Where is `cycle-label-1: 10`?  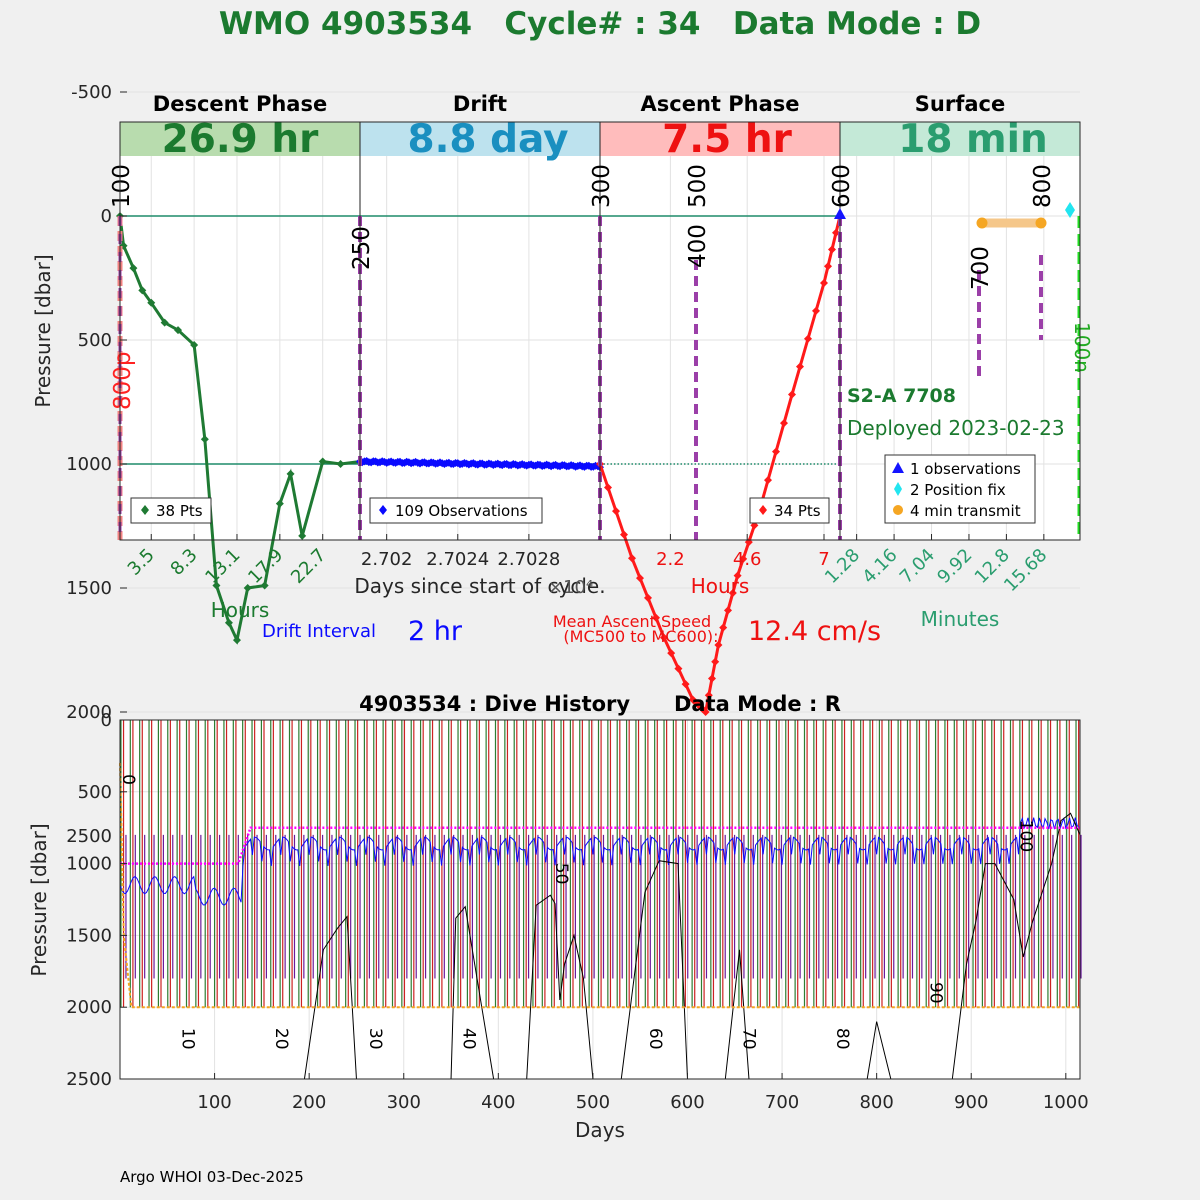 cycle-label-1: 10 is located at coordinates (188, 1039).